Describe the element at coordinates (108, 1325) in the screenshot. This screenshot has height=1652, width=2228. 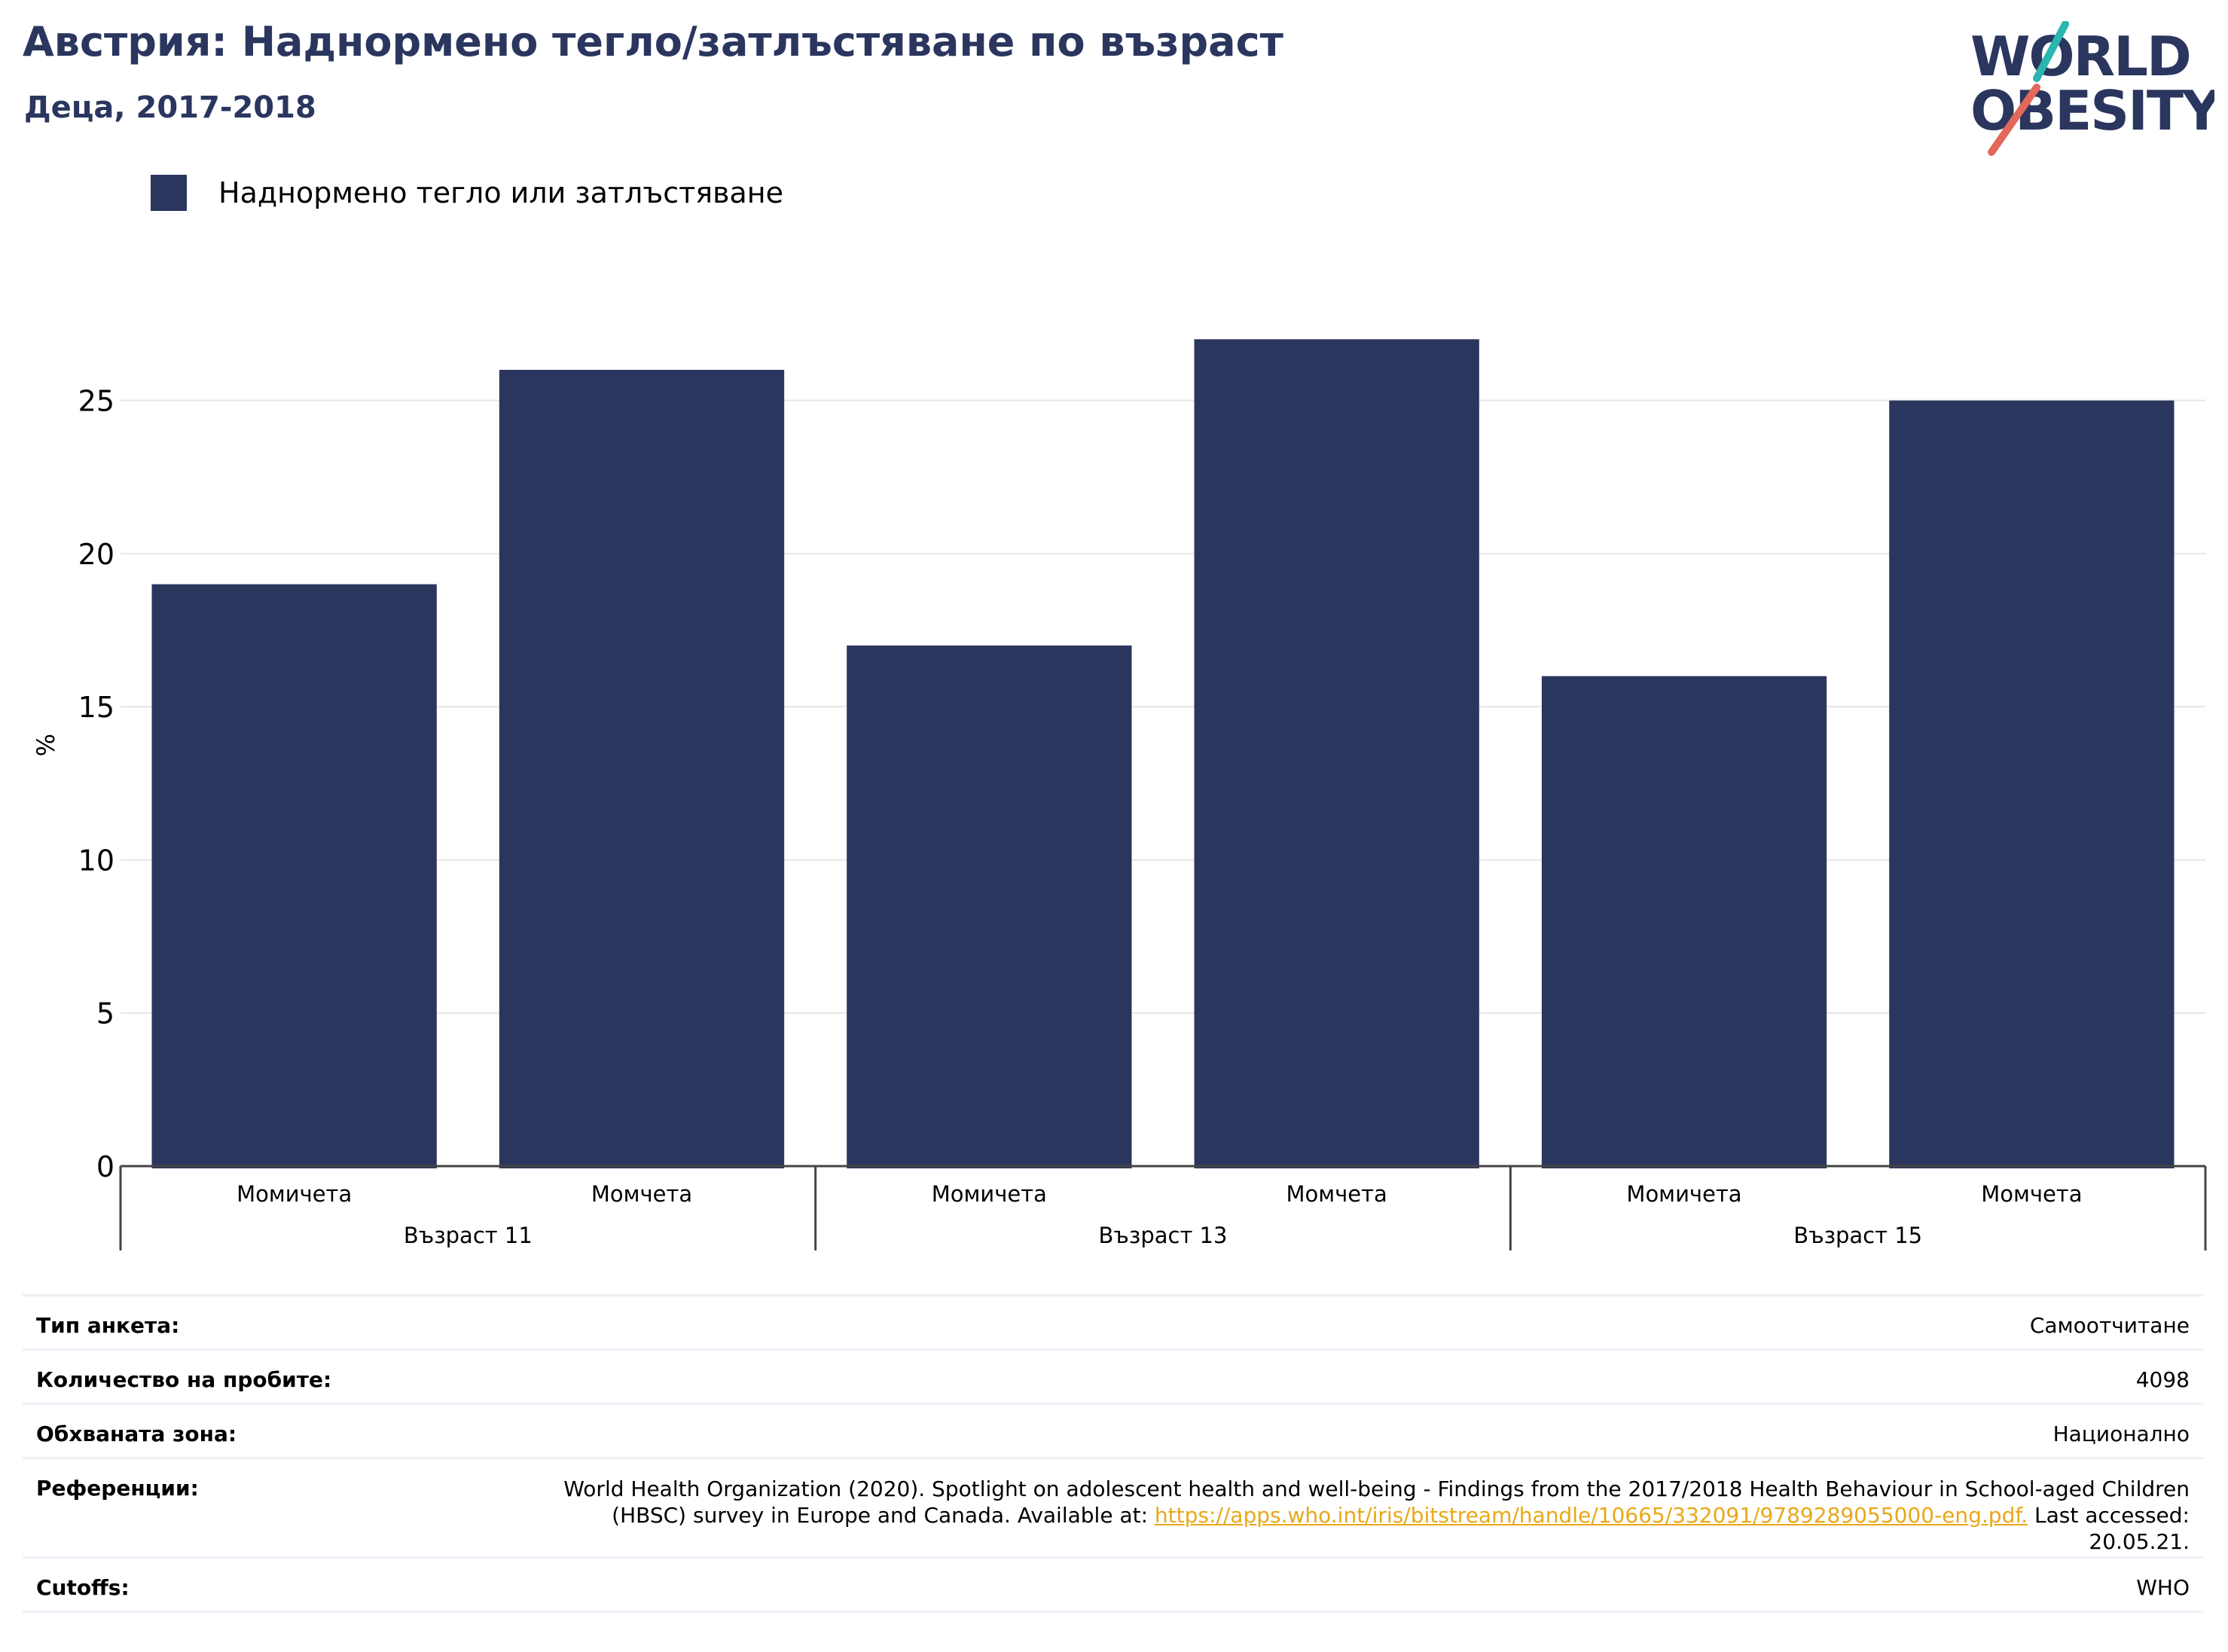
I see `info-label: Тип анкета:` at that location.